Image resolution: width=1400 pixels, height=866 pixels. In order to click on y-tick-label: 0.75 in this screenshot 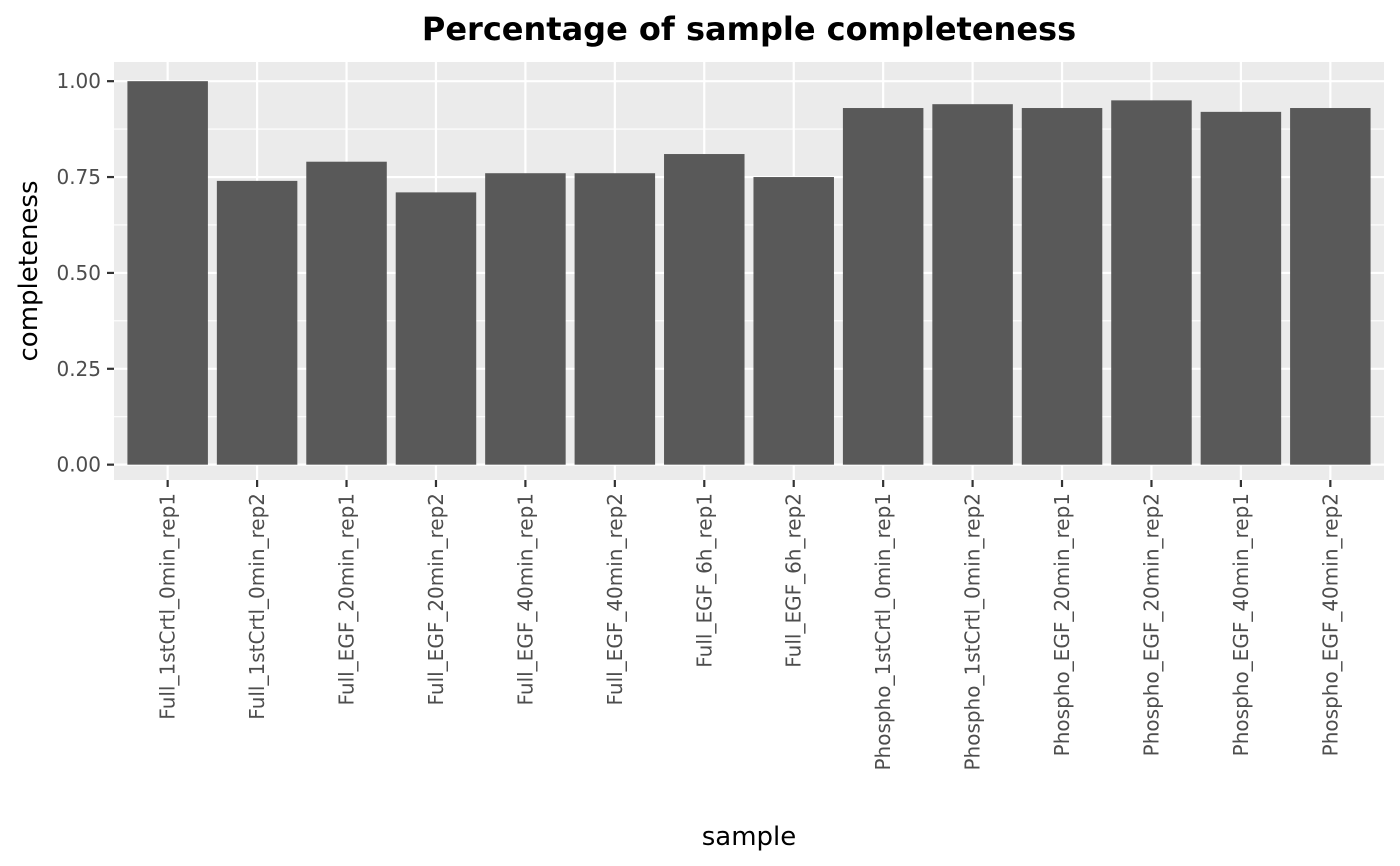, I will do `click(78, 177)`.